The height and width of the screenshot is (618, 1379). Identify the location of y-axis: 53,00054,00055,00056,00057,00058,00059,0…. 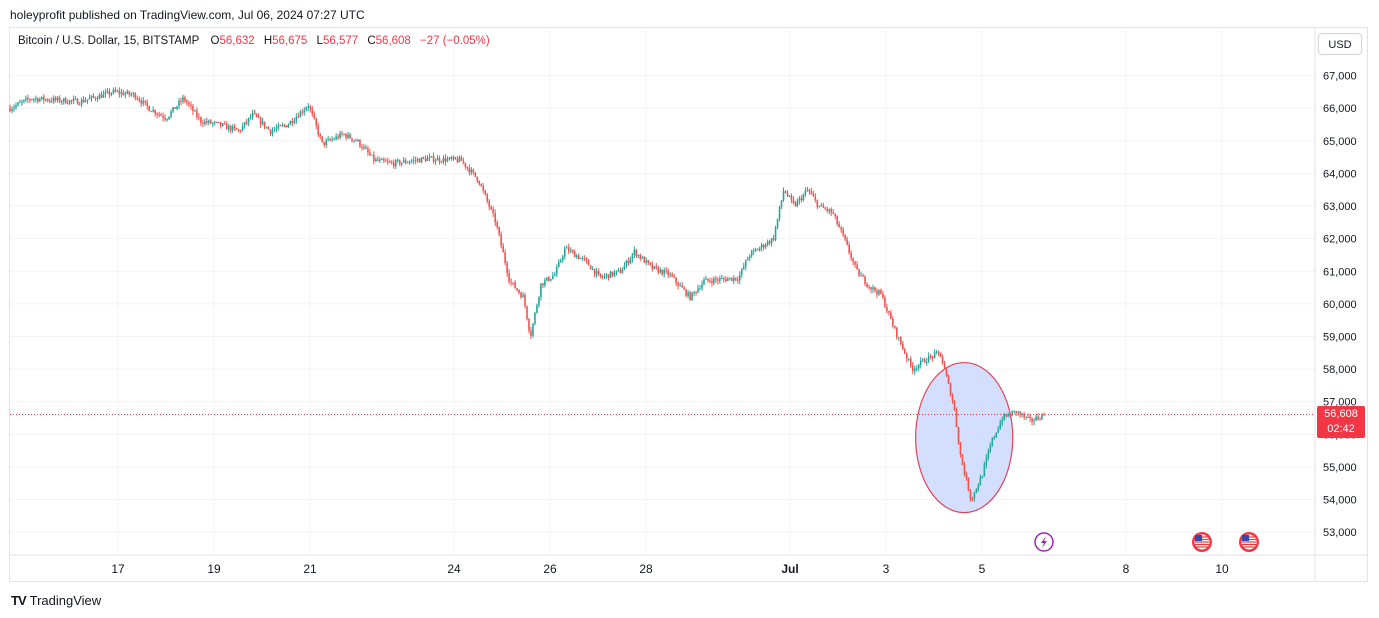
(1340, 305).